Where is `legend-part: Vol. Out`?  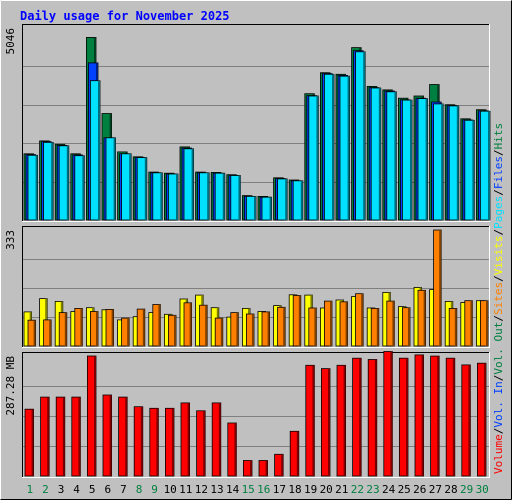
legend-part: Vol. Out is located at coordinates (498, 348).